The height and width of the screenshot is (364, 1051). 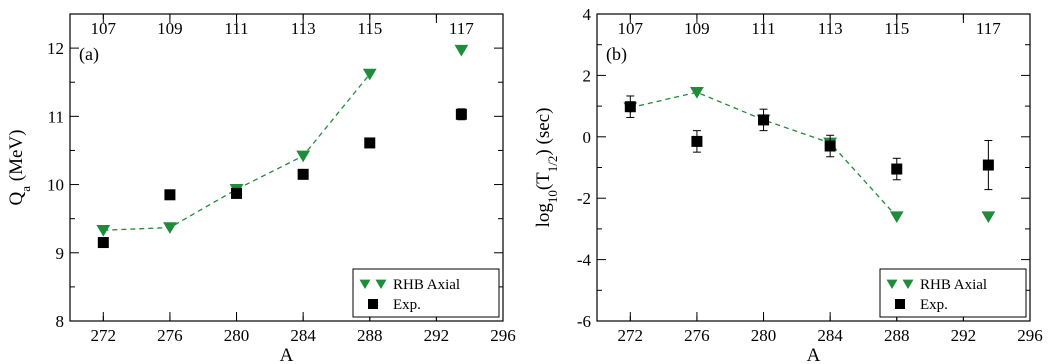 I want to click on y-axis-title-subscript: a, so click(x=25, y=189).